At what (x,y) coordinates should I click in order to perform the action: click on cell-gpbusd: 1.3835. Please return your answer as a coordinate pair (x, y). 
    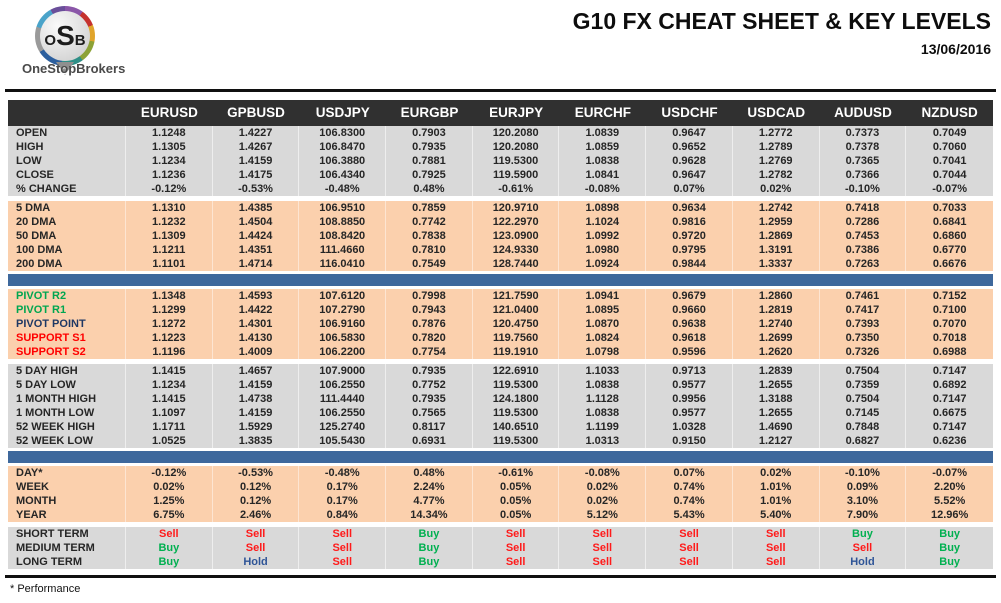
    Looking at the image, I should click on (256, 441).